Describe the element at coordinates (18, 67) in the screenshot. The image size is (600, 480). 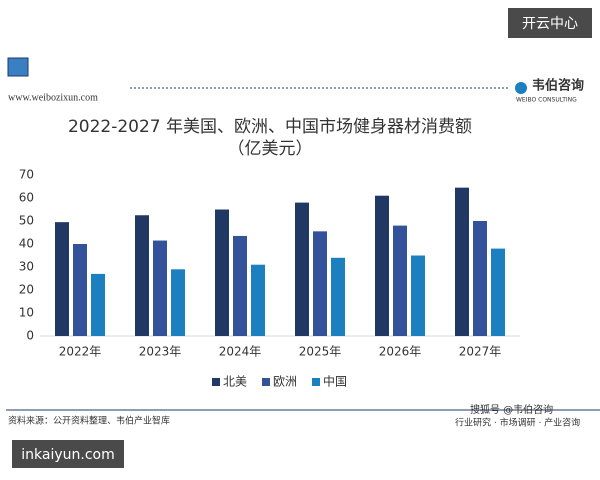
I see `logo-square` at that location.